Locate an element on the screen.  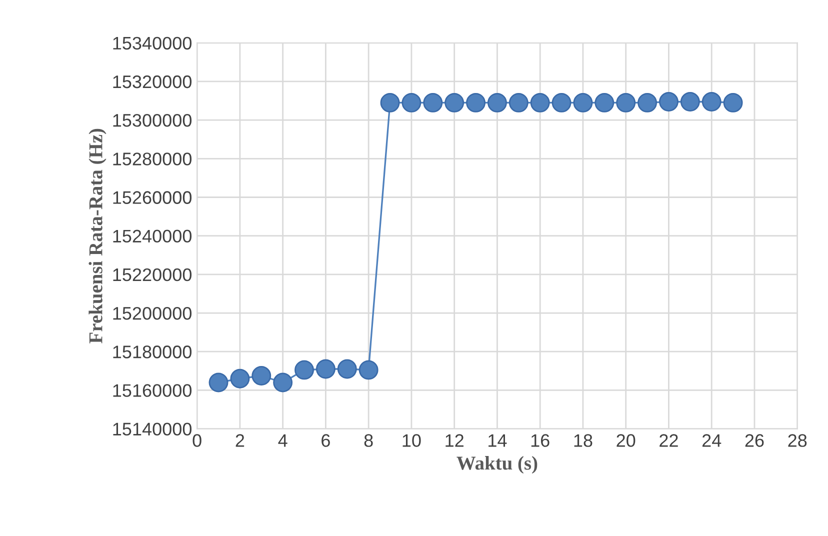
x-tick-label: 4 is located at coordinates (283, 440).